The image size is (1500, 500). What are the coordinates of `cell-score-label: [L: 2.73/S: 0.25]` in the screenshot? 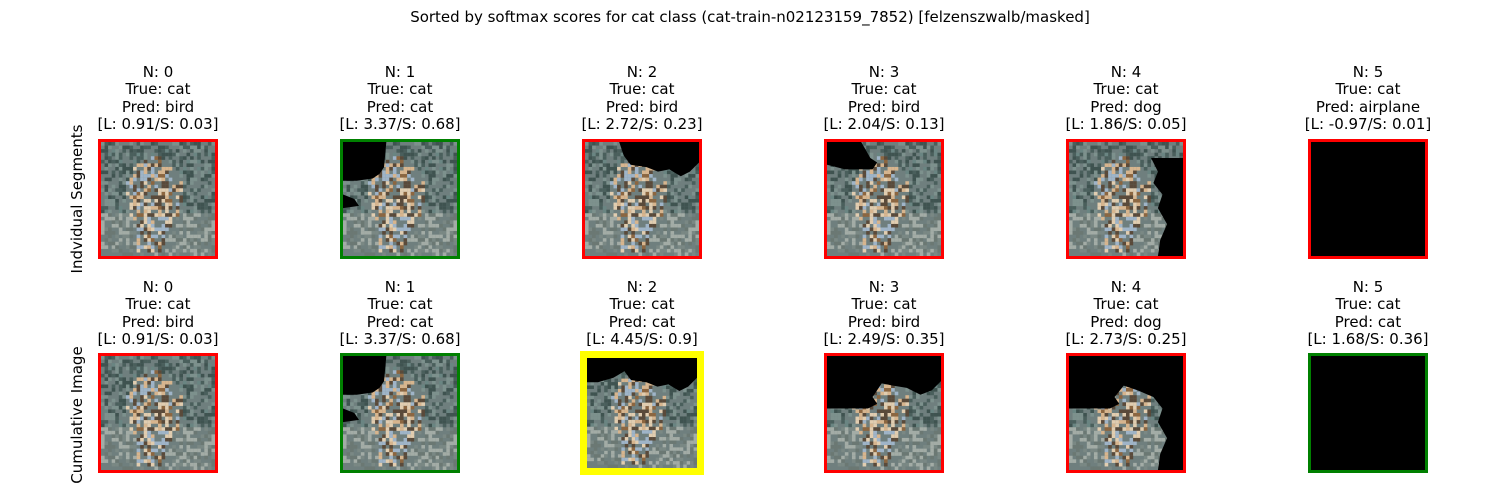 It's located at (1126, 339).